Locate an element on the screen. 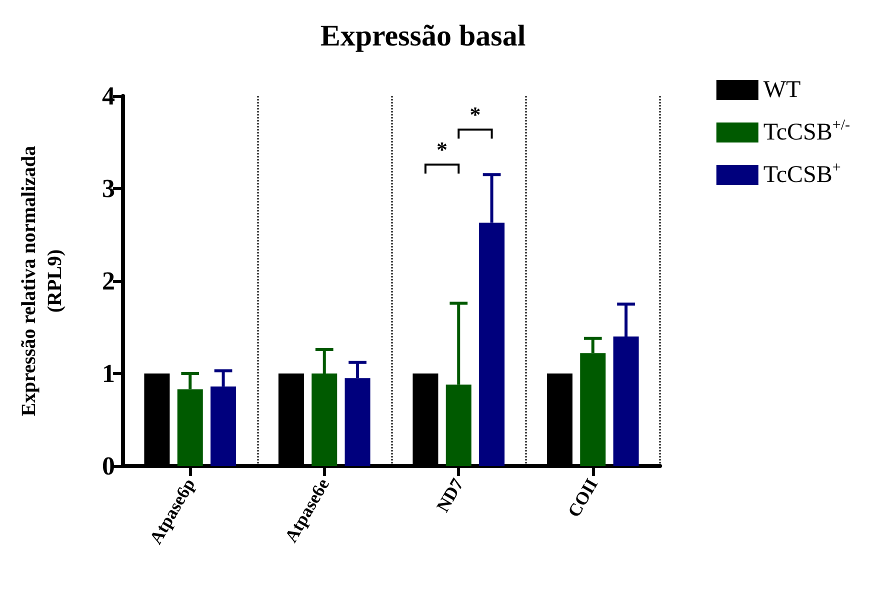 This screenshot has height=592, width=893. y-axis-title: Expressão relativa normalizada (RPL9) is located at coordinates (42, 281).